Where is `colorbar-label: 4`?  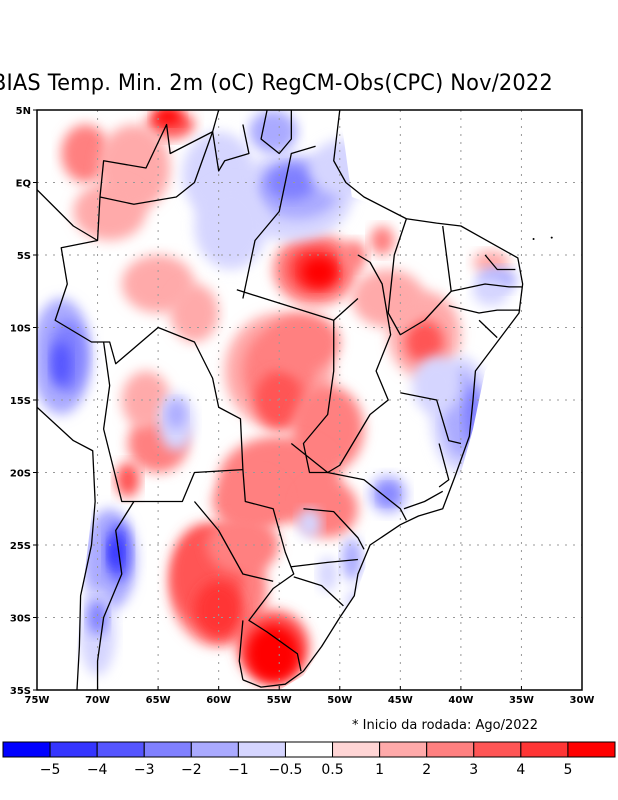 colorbar-label: 4 is located at coordinates (520, 770).